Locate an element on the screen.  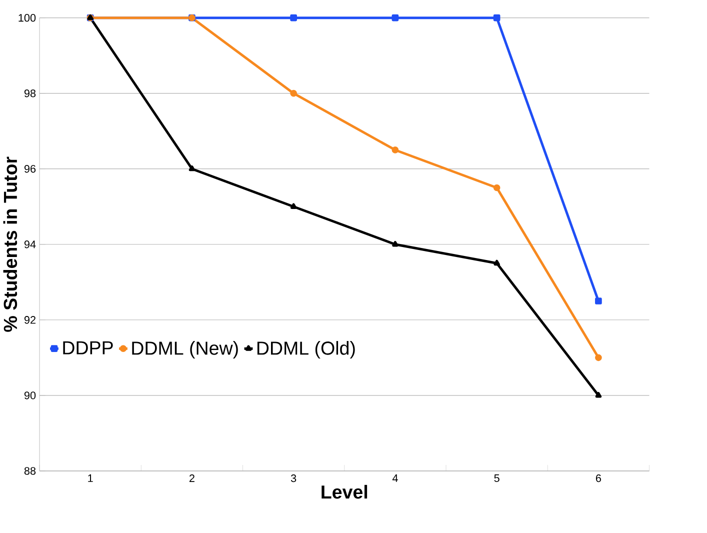
y-tick-label: 98 is located at coordinates (30, 93).